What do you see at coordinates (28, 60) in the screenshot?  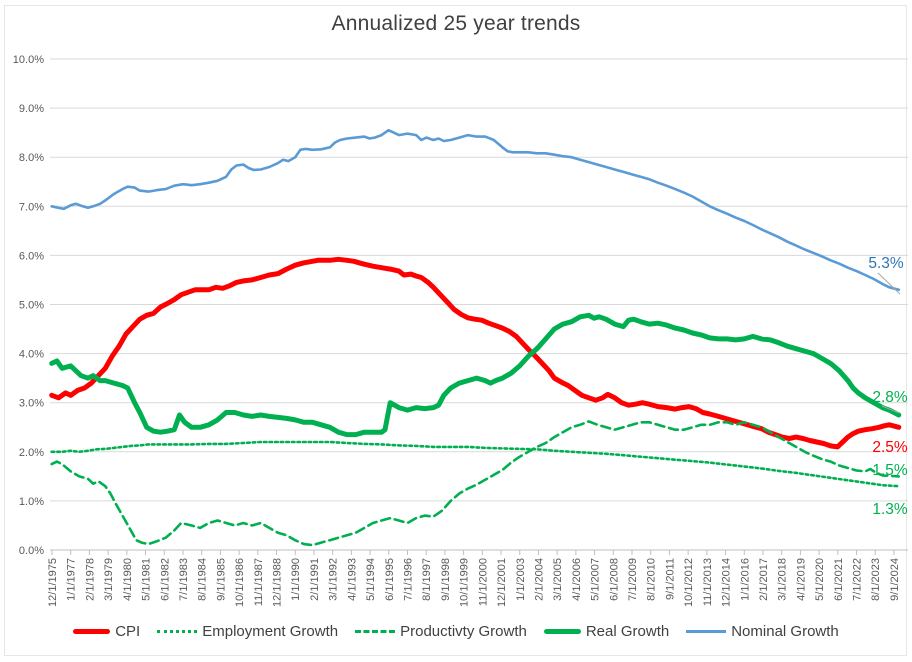 I see `y-axis-tick-label: 10.0%` at bounding box center [28, 60].